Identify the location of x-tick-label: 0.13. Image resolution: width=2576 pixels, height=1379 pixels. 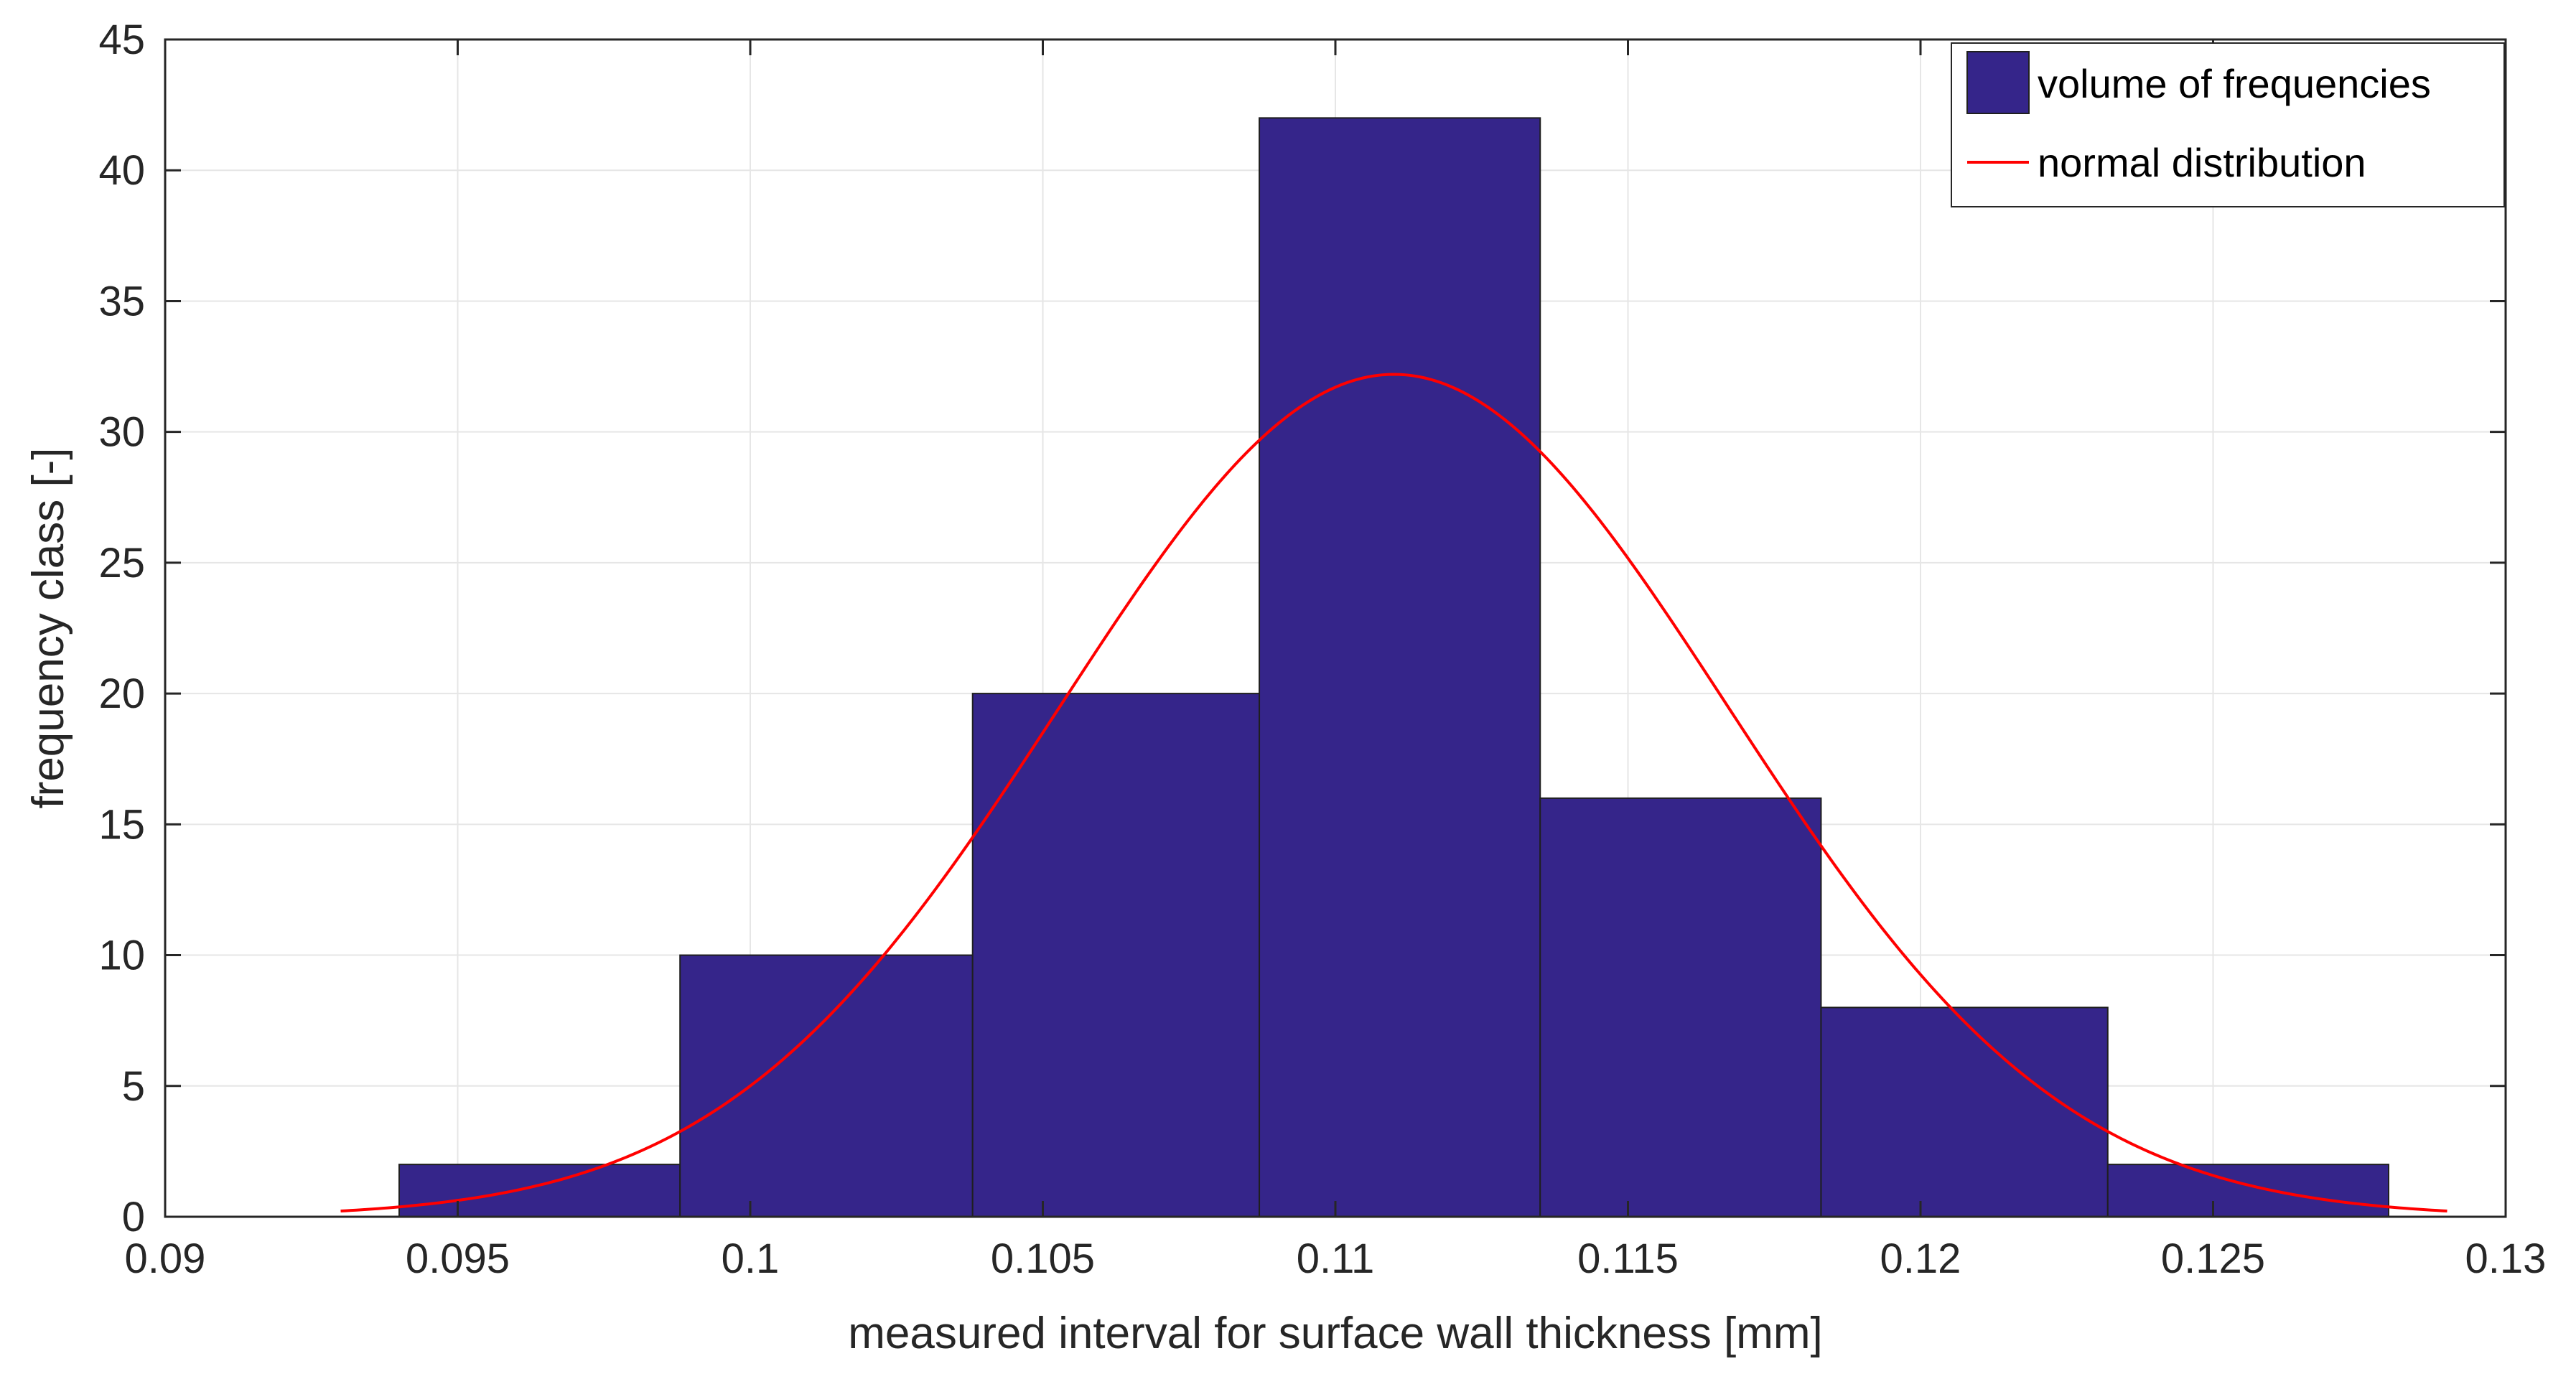
(2506, 1258).